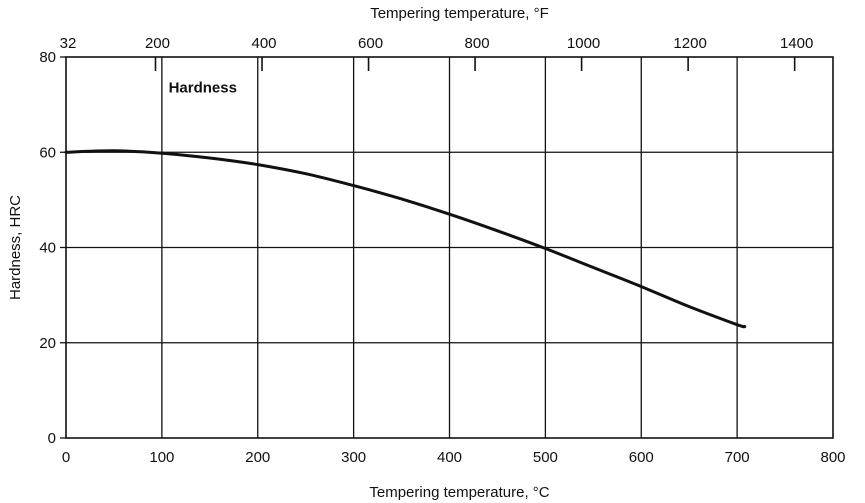 This screenshot has width=865, height=503. Describe the element at coordinates (832, 457) in the screenshot. I see `x-tick-label: 800` at that location.